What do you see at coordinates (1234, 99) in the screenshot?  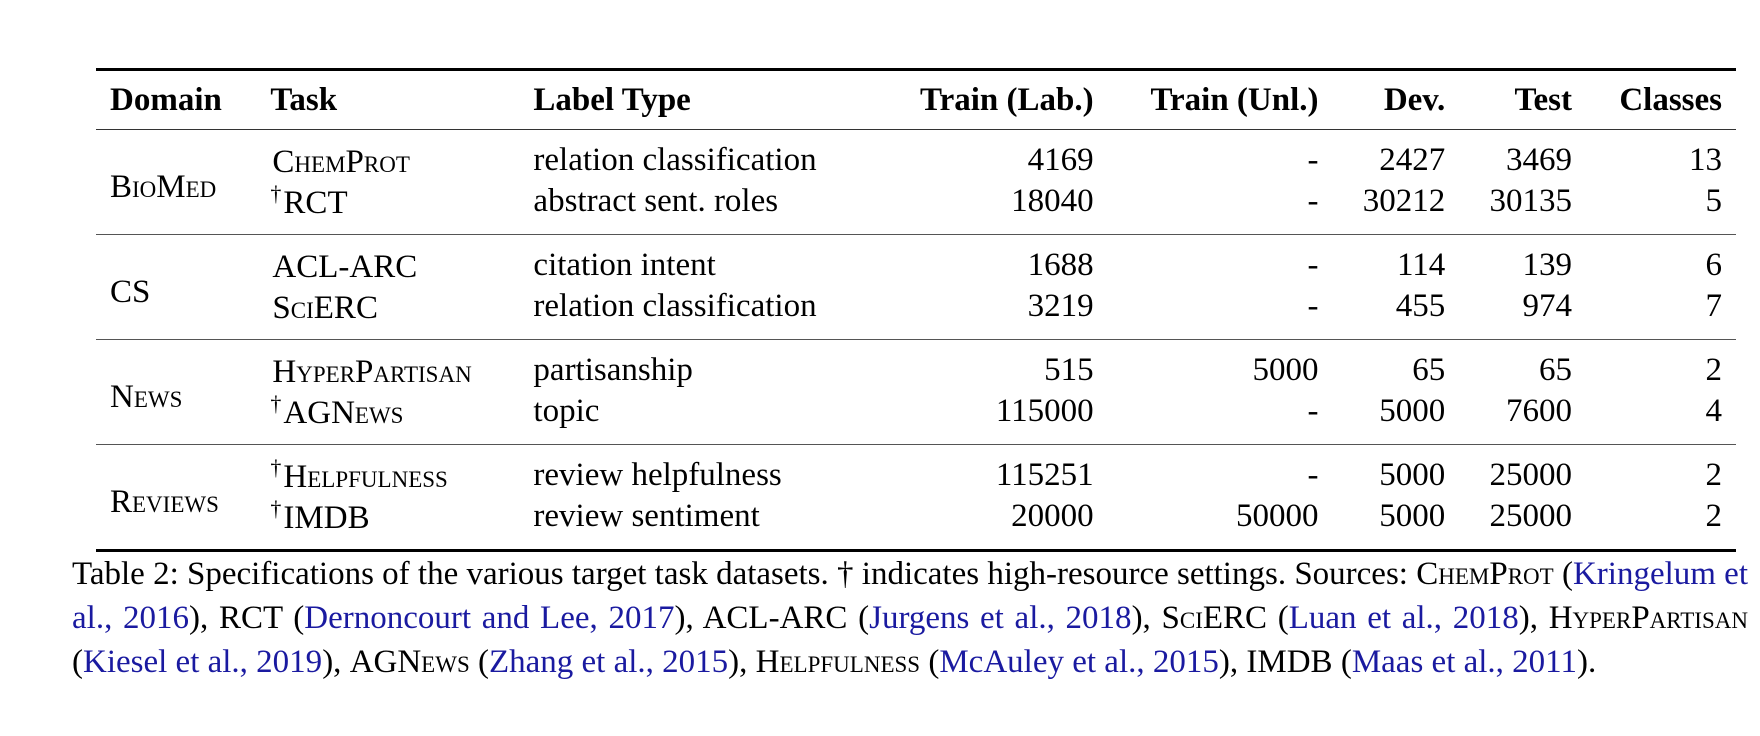 I see `header-train-unlabeled: Train (Unl.)` at bounding box center [1234, 99].